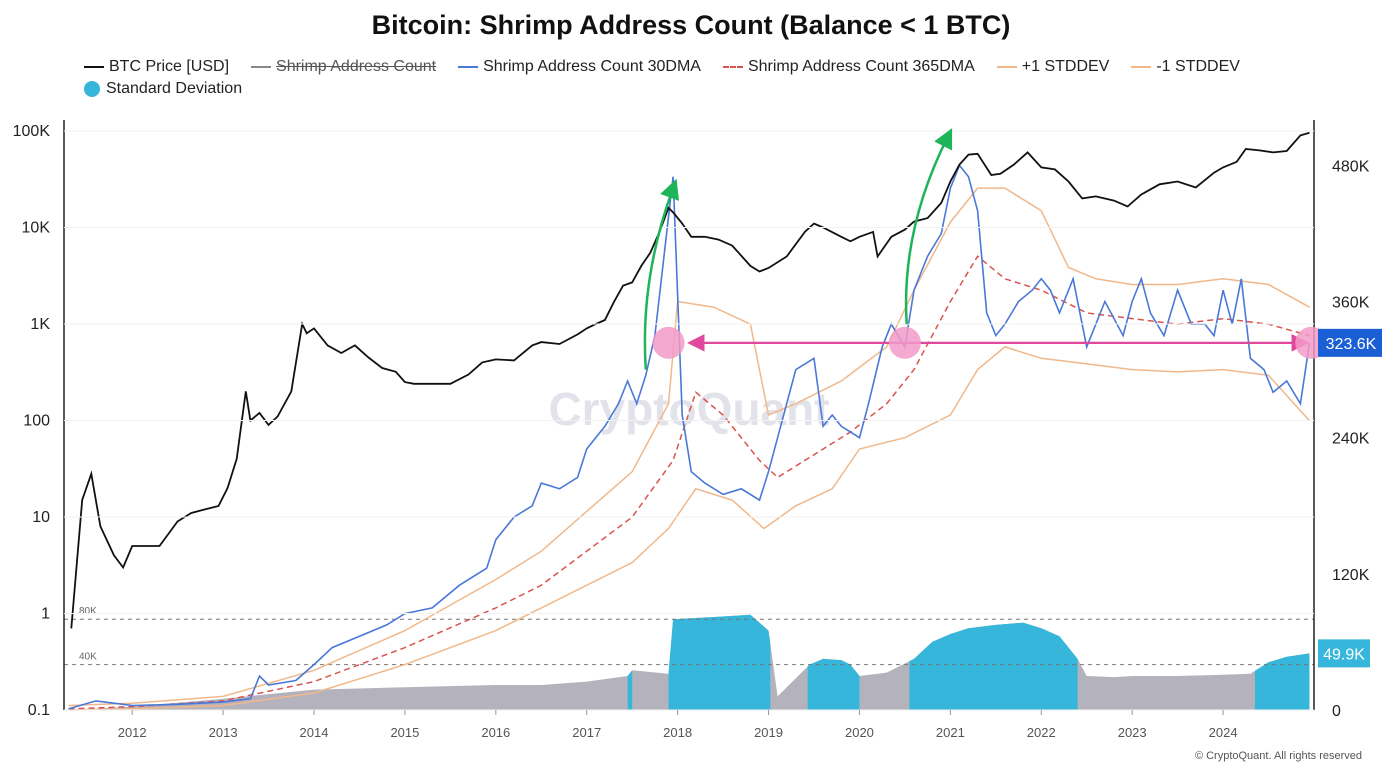 Image resolution: width=1382 pixels, height=770 pixels. I want to click on x-tick-2: 2014, so click(314, 732).